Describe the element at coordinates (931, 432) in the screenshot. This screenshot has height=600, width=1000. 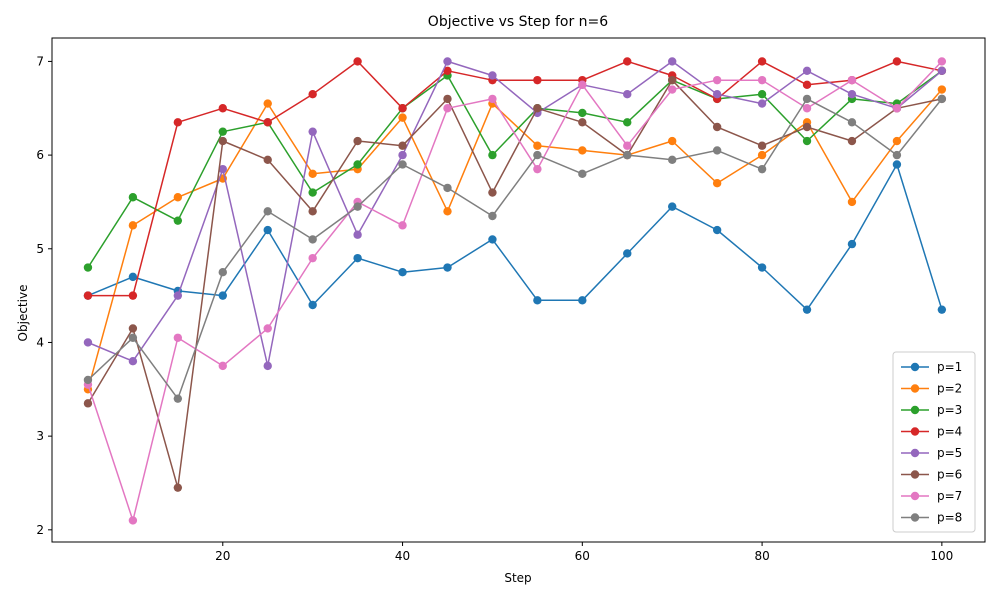
I see `legend-item: p=4` at that location.